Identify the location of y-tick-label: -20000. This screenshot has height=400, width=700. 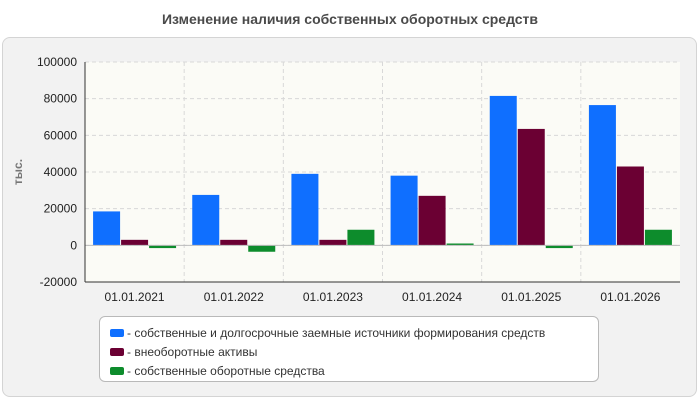
(59, 282).